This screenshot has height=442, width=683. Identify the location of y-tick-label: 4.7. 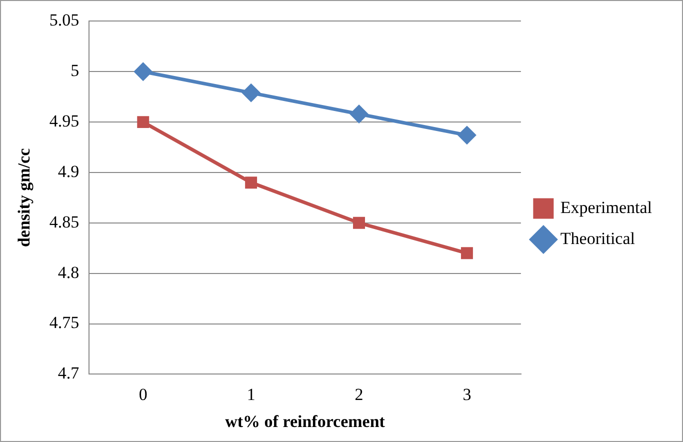
(69, 373).